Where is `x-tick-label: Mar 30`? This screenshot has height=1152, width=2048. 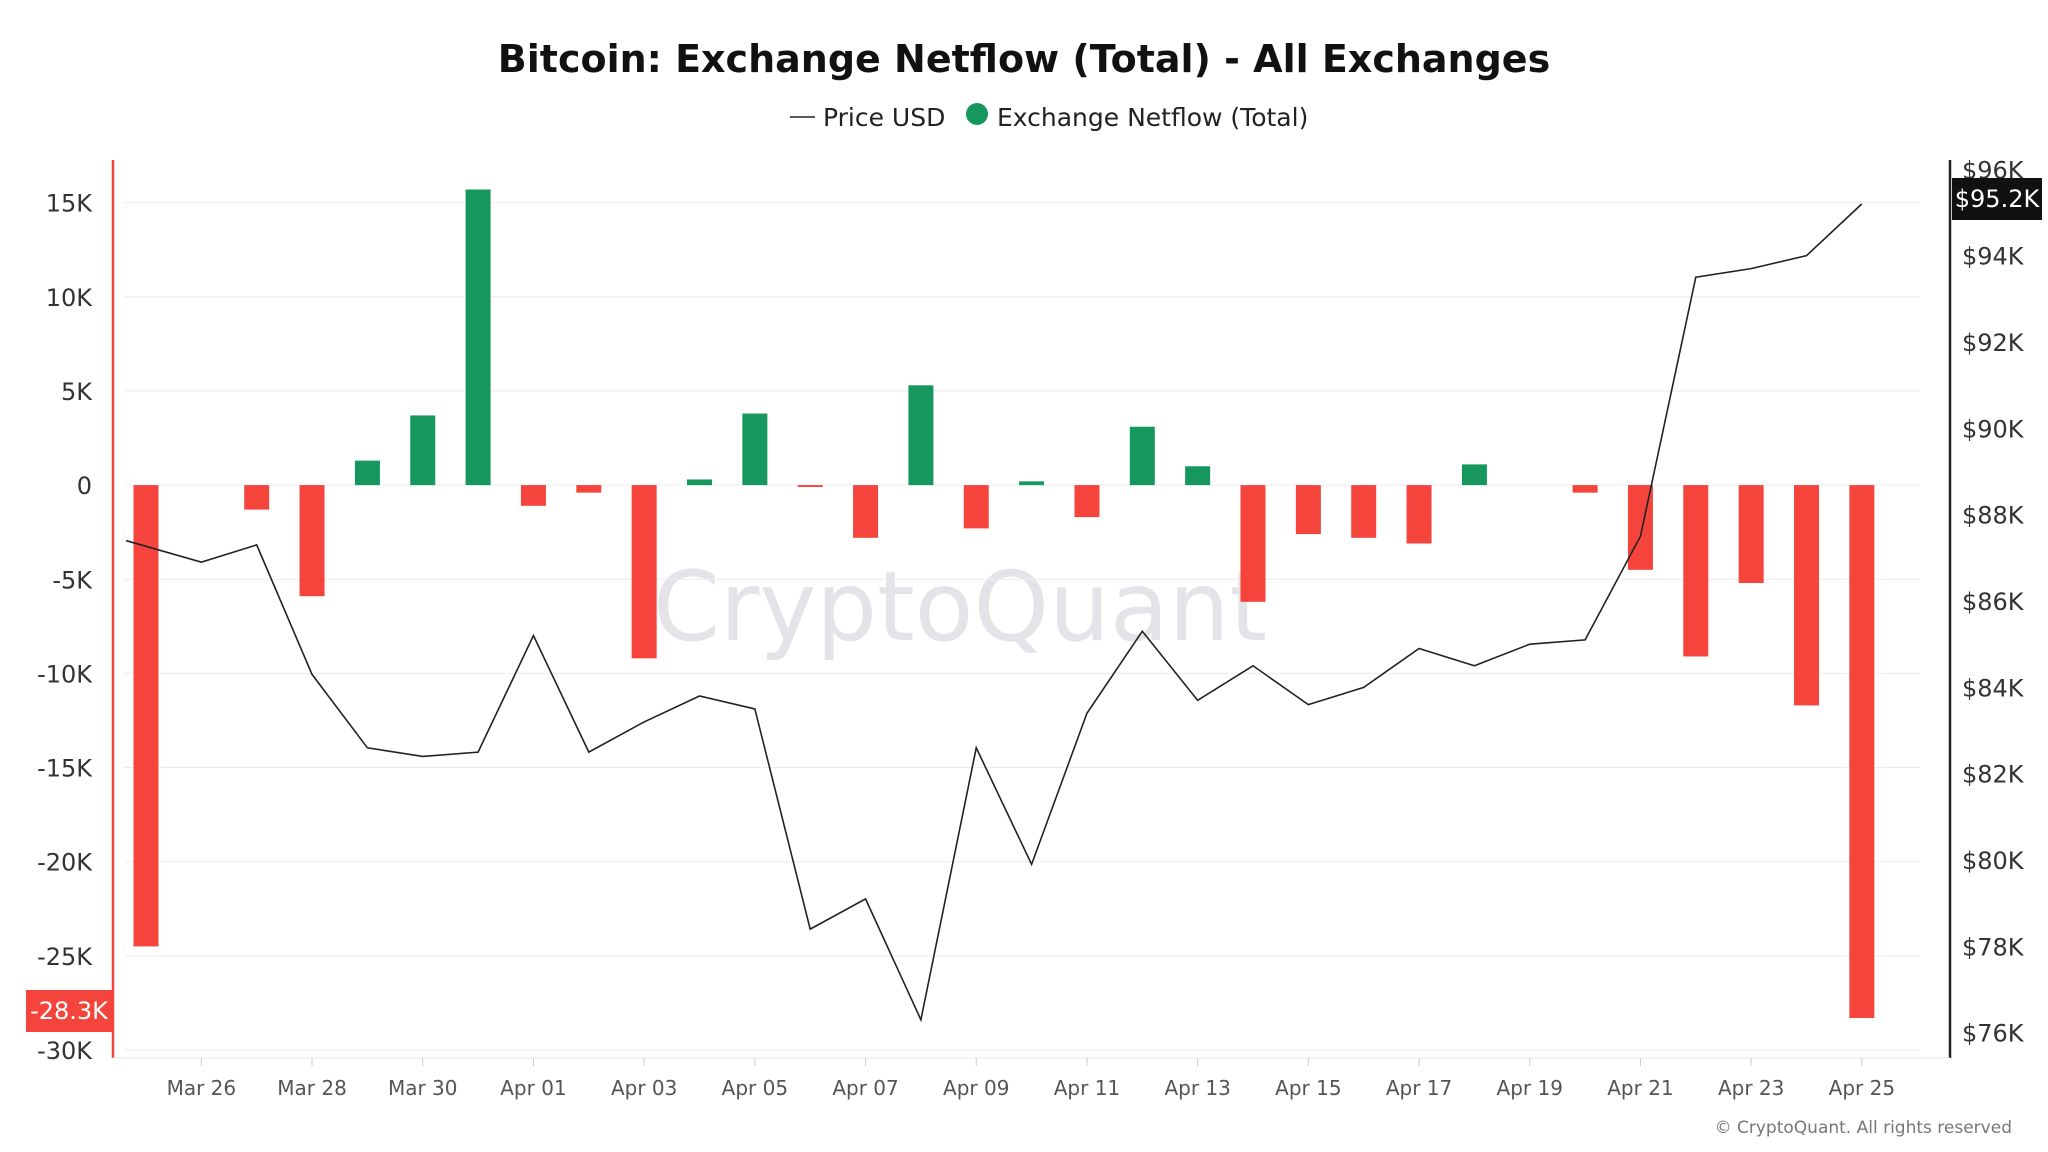
x-tick-label: Mar 30 is located at coordinates (423, 1088).